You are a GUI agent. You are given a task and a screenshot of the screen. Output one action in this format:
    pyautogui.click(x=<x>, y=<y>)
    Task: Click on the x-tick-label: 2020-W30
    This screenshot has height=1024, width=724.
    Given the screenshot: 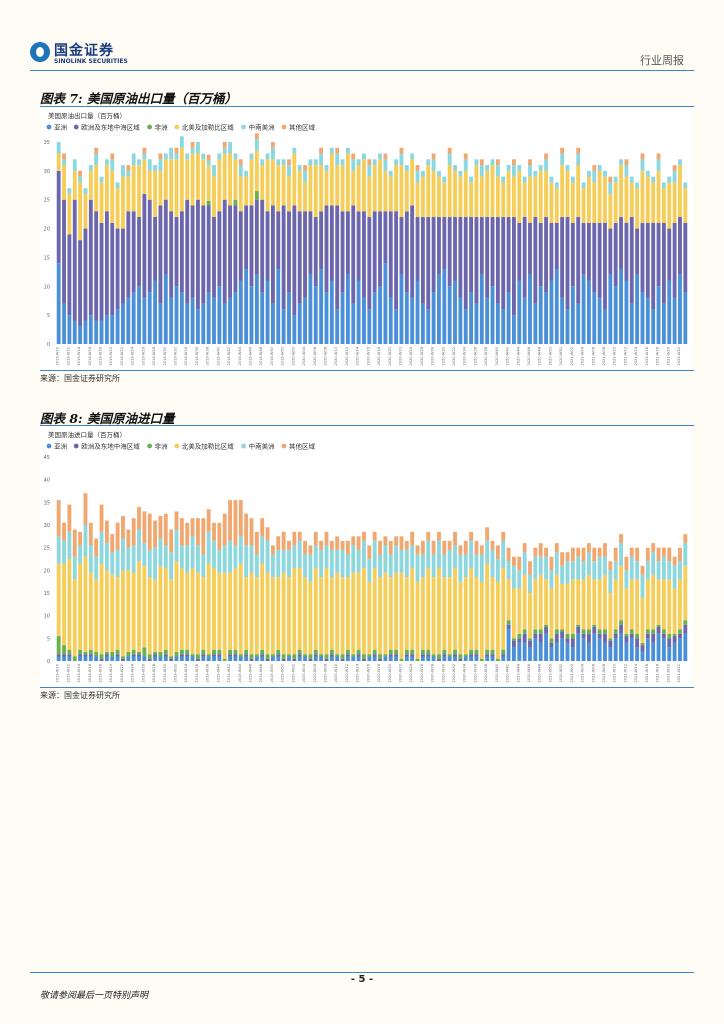 What is the action you would take?
    pyautogui.click(x=443, y=672)
    